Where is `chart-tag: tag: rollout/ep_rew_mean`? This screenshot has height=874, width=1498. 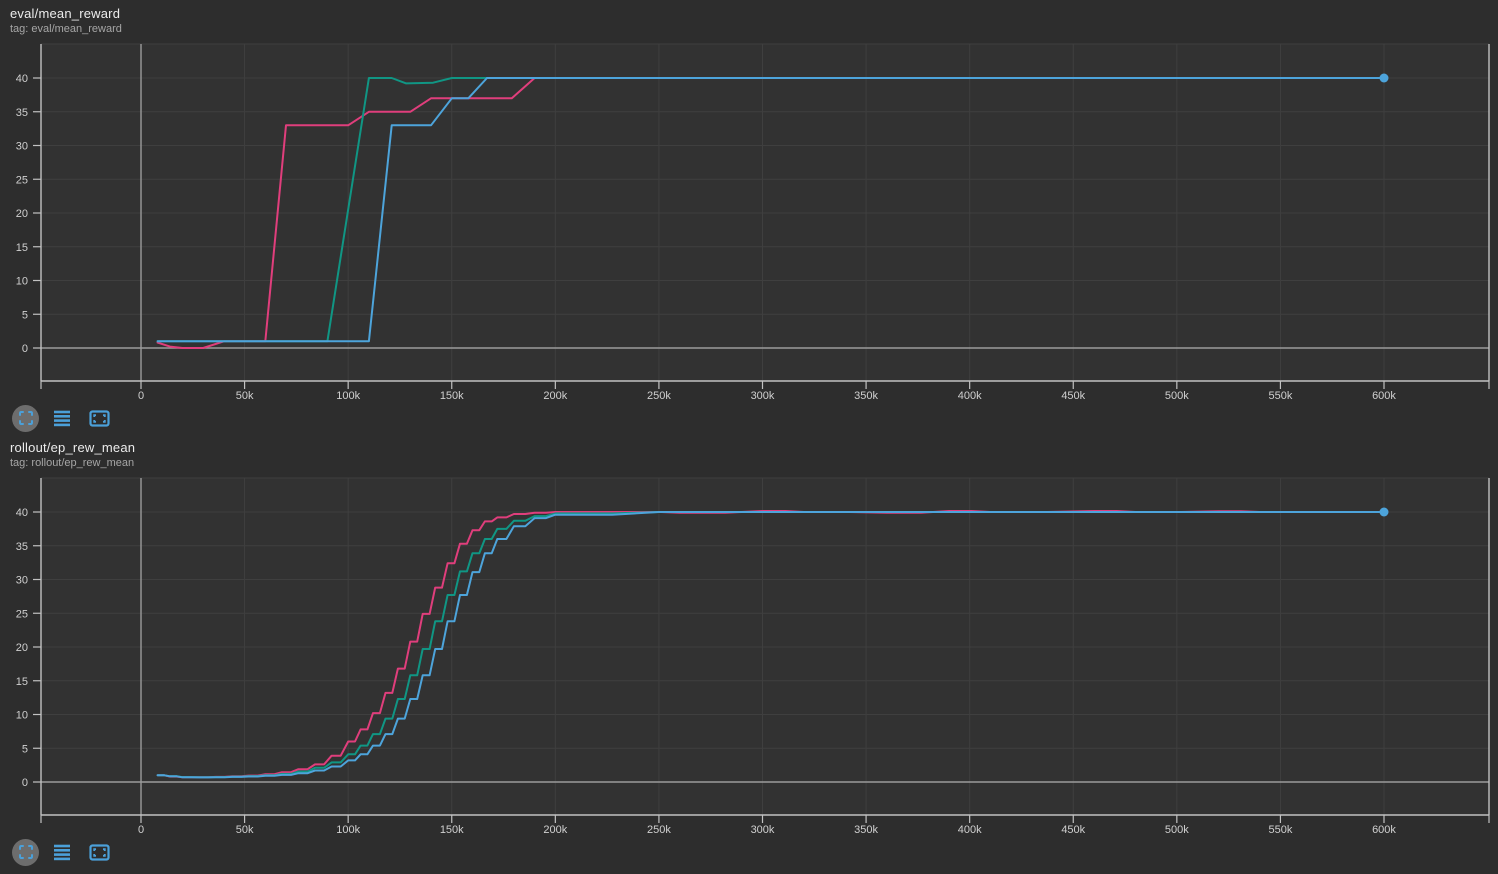 chart-tag: tag: rollout/ep_rew_mean is located at coordinates (72, 463).